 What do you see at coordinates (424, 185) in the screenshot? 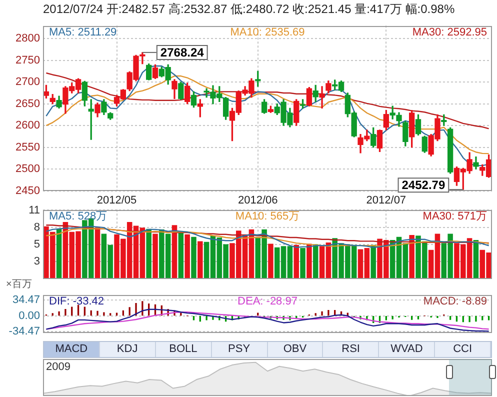
I see `annotation: 2452.79` at bounding box center [424, 185].